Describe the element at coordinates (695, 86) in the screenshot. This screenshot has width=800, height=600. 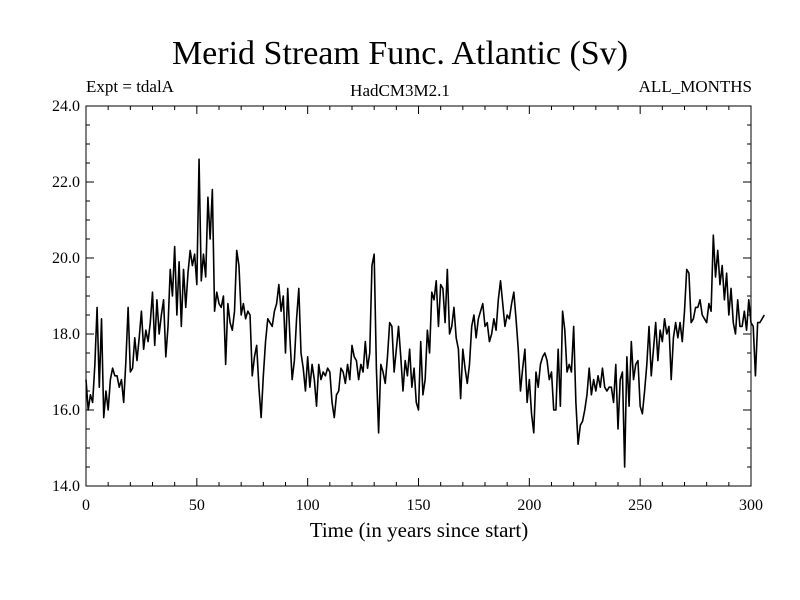
I see `months-label: ALL_MONTHS` at that location.